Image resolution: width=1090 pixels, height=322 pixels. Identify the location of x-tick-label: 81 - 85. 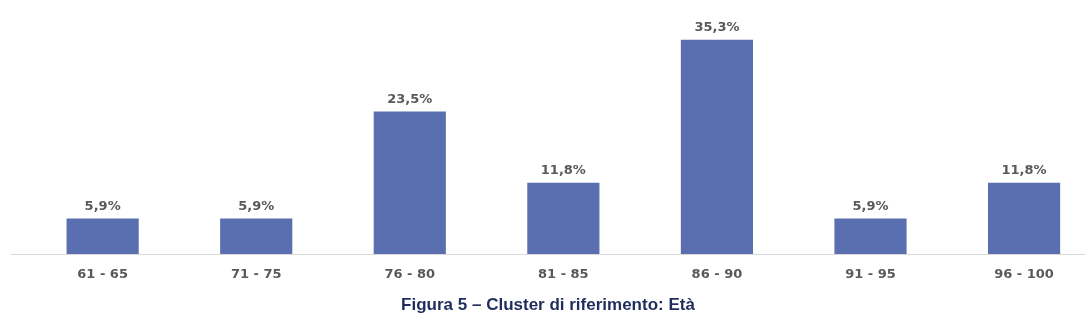
(563, 273).